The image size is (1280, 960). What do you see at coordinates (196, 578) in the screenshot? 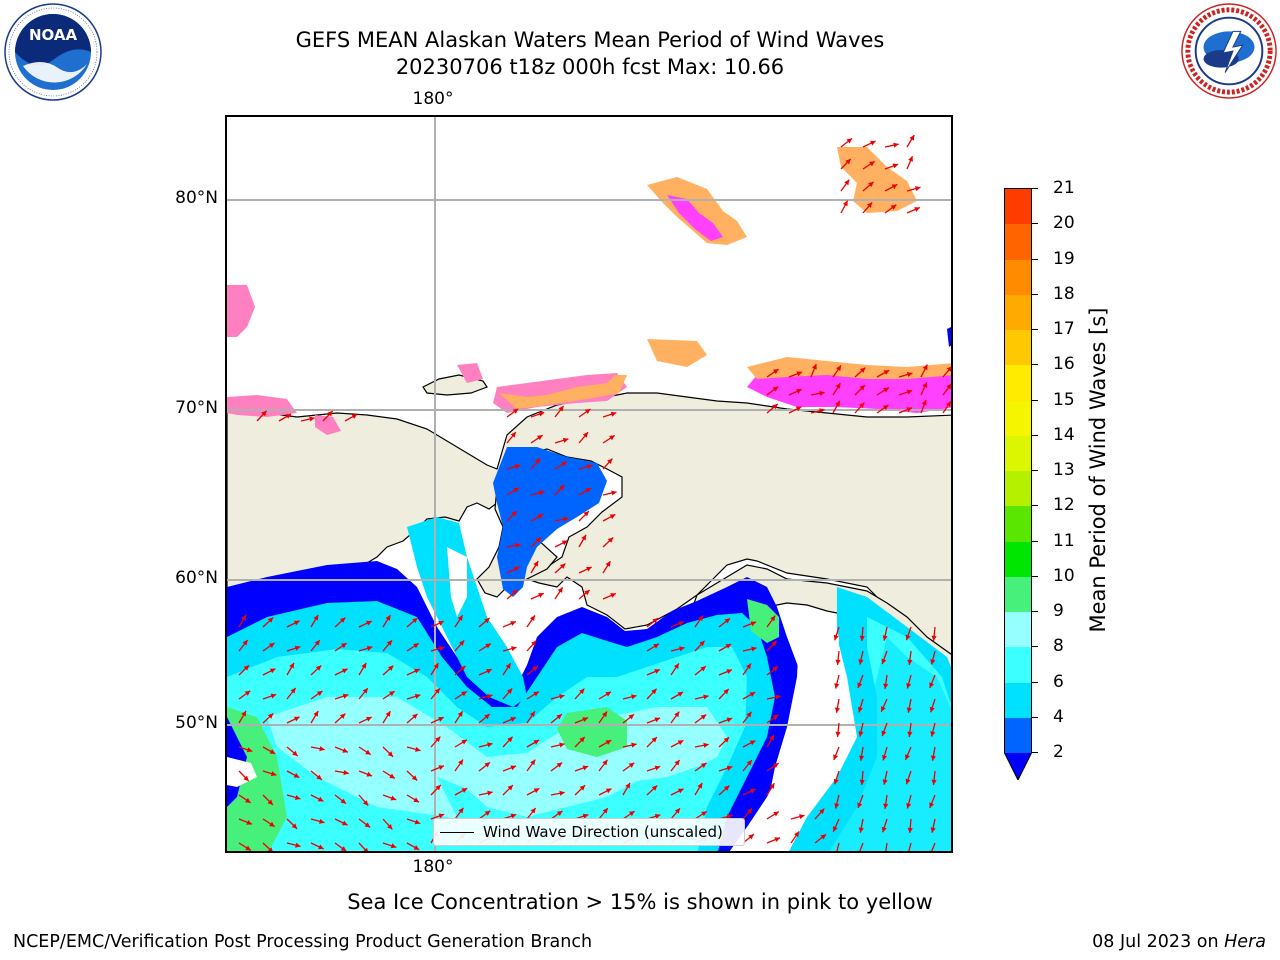
I see `lat-label-60: 60°N` at bounding box center [196, 578].